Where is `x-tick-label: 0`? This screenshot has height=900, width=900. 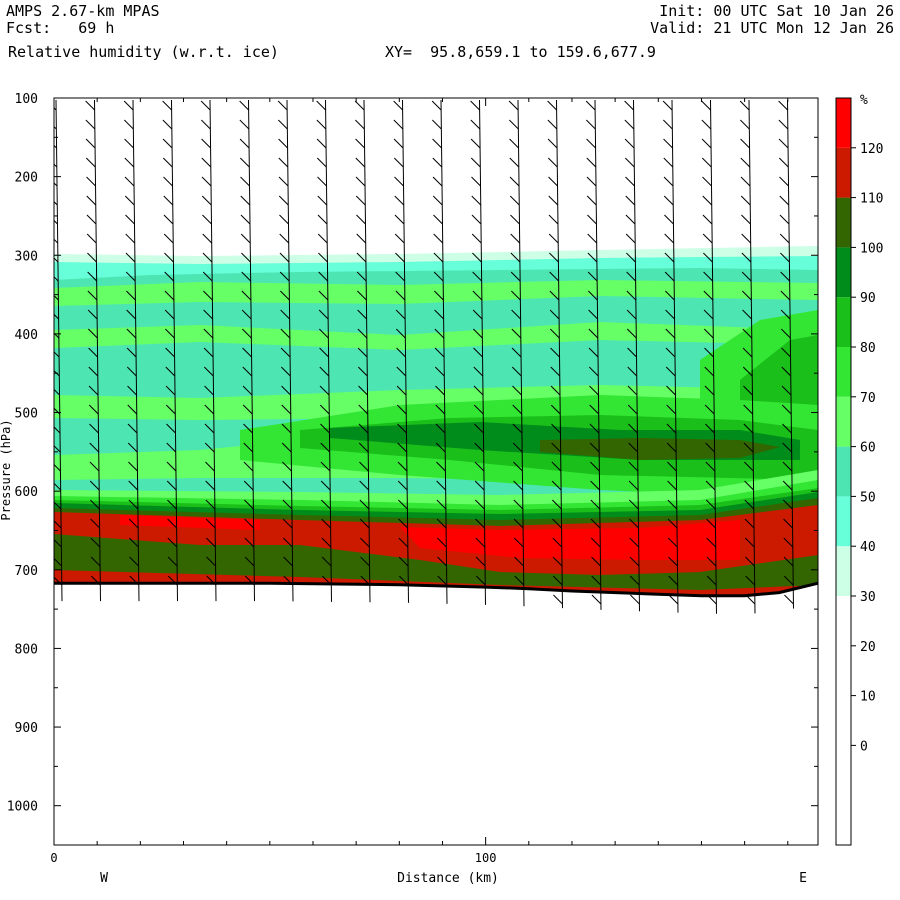
x-tick-label: 0 is located at coordinates (53, 858).